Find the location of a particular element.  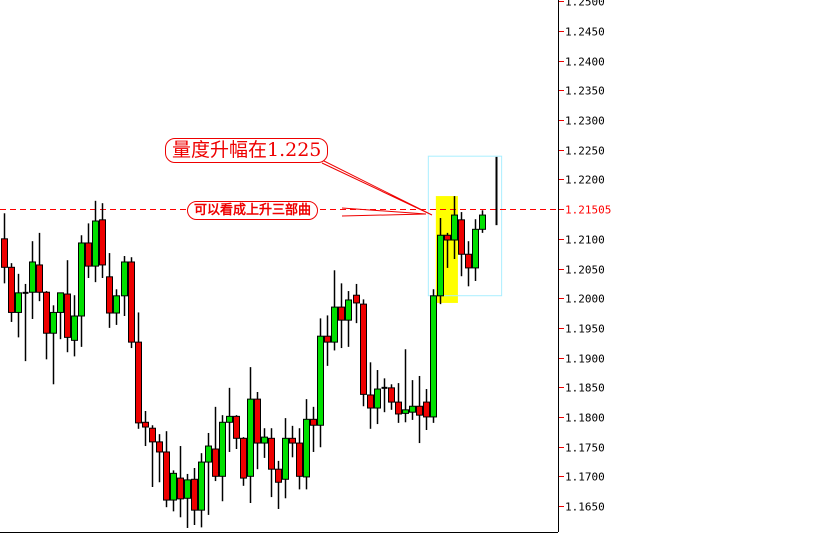

y-tick-label: 1.1900 is located at coordinates (585, 359).